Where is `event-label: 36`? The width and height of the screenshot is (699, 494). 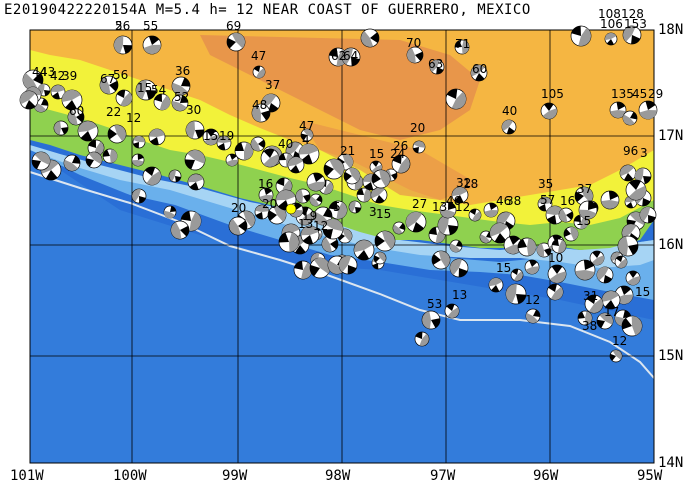
event-label: 36 is located at coordinates (182, 71).